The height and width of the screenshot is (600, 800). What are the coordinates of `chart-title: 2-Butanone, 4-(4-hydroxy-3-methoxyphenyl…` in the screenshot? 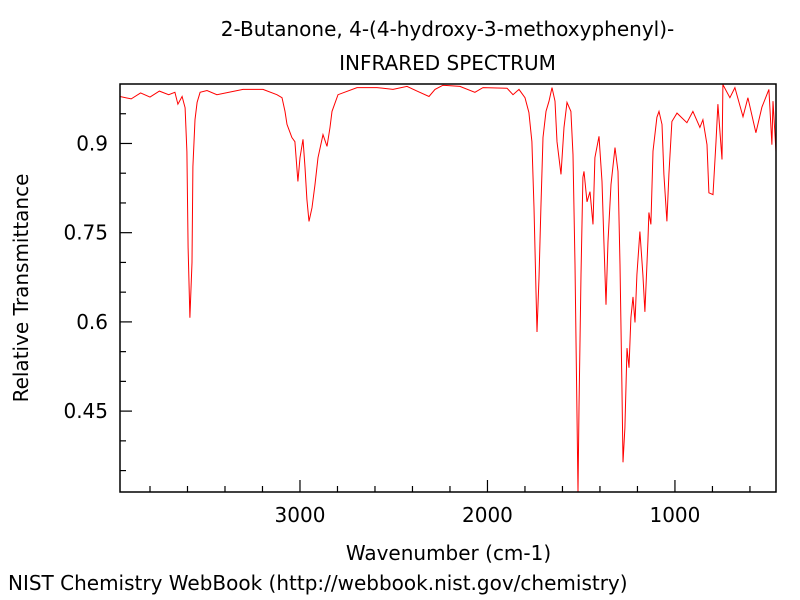 It's located at (447, 29).